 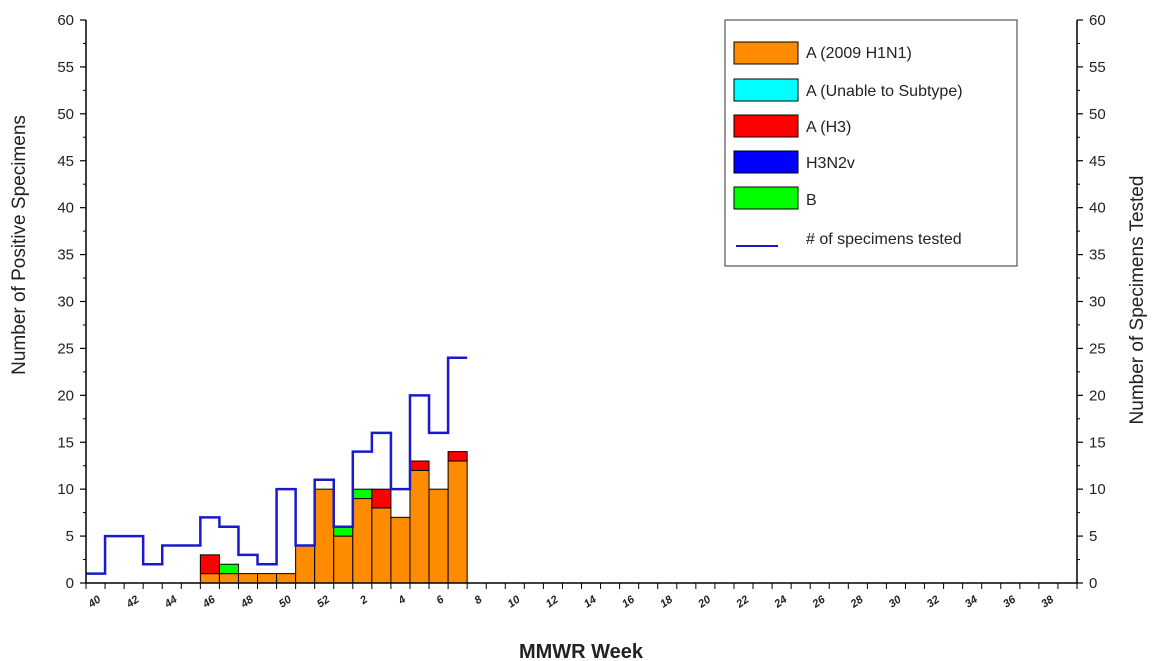 I want to click on y-tick-label-right: 40, so click(x=1097, y=208).